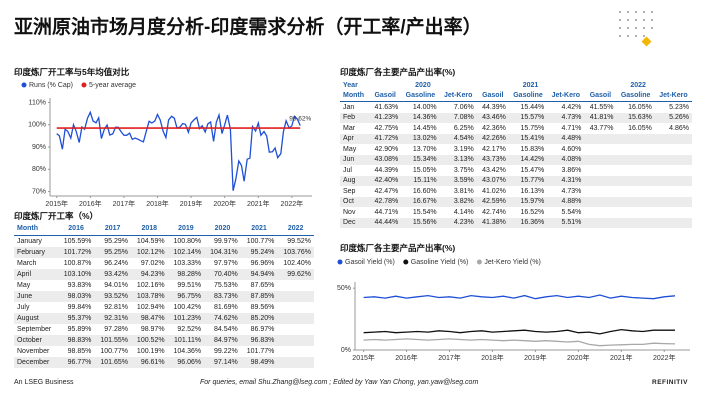 The height and width of the screenshot is (410, 710). What do you see at coordinates (150, 285) in the screenshot?
I see `table-cell: 102.16%` at bounding box center [150, 285].